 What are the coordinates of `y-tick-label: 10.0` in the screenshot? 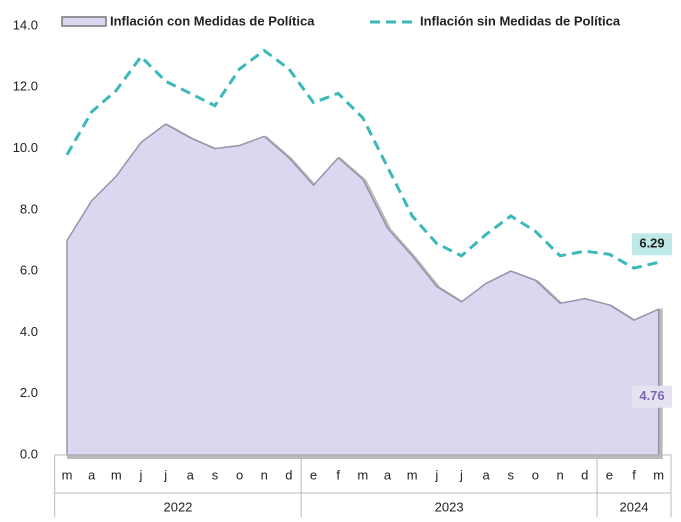 It's located at (25, 147).